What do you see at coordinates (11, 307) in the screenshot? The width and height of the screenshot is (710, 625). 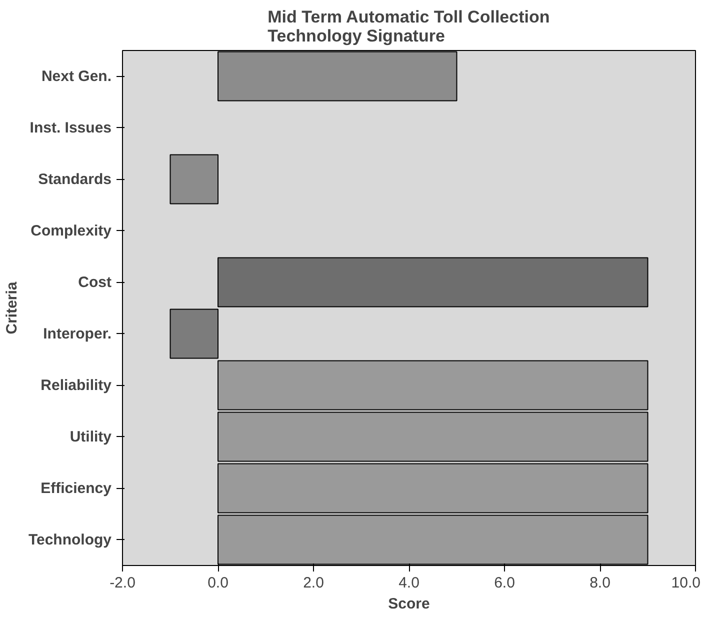 I see `y-axis-title: Criteria` at bounding box center [11, 307].